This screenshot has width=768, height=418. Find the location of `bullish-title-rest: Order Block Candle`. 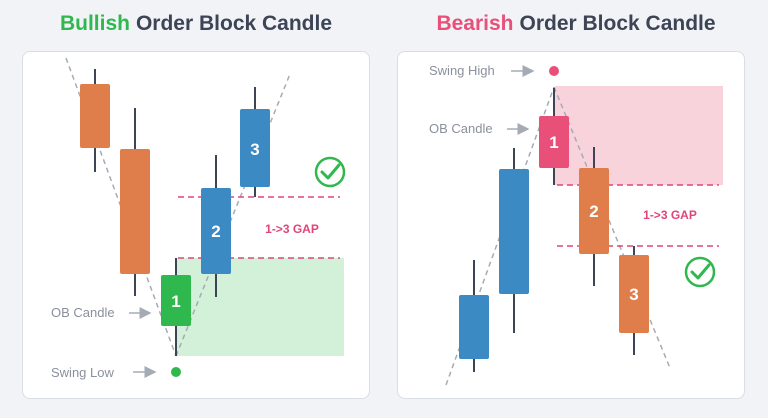

bullish-title-rest: Order Block Candle is located at coordinates (234, 23).